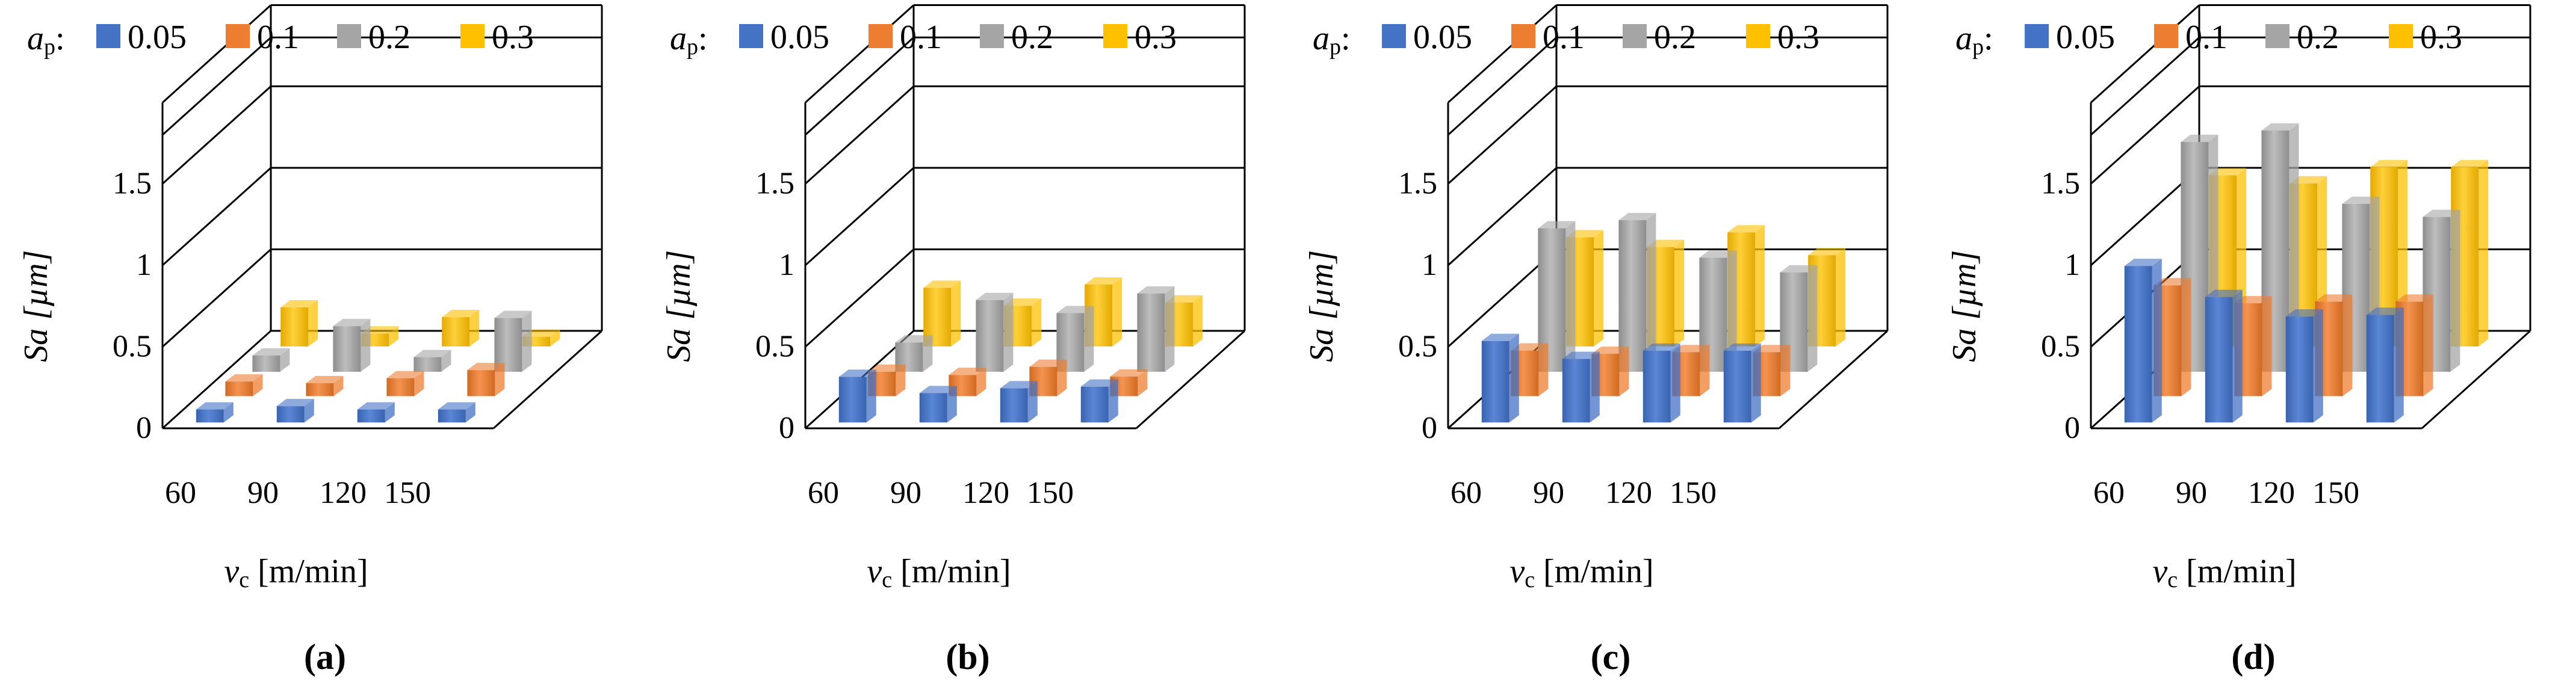 The width and height of the screenshot is (2576, 696). What do you see at coordinates (407, 493) in the screenshot?
I see `x-tick-label: 150` at bounding box center [407, 493].